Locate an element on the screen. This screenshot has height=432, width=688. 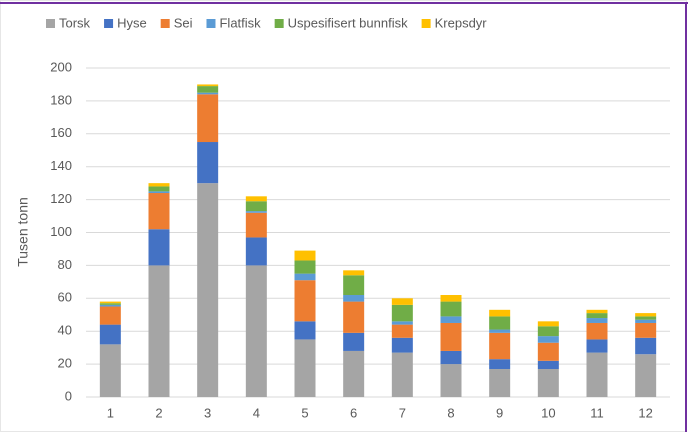
legend-label: Flatfisk is located at coordinates (240, 22).